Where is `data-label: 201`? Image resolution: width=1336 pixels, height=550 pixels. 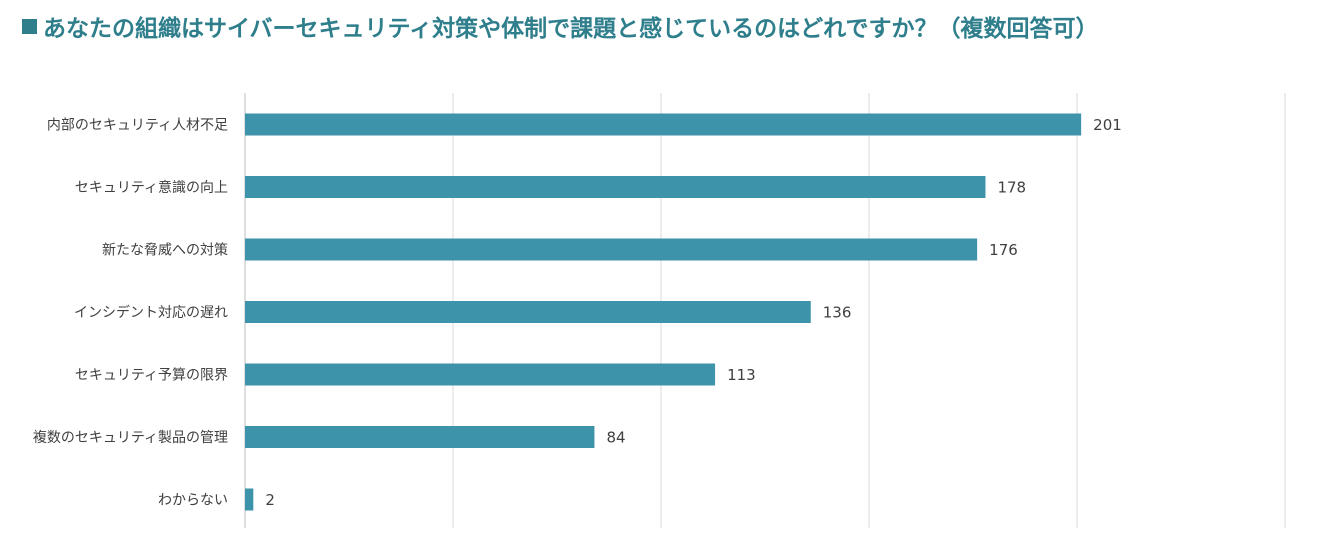 data-label: 201 is located at coordinates (1107, 125).